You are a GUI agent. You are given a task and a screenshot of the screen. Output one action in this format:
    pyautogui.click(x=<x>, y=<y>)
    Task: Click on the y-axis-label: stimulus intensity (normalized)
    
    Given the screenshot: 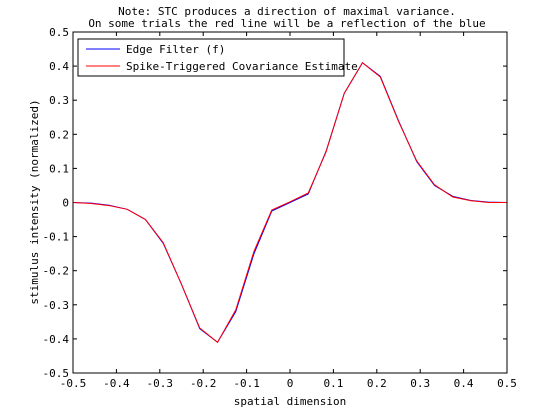 What is the action you would take?
    pyautogui.click(x=34, y=201)
    